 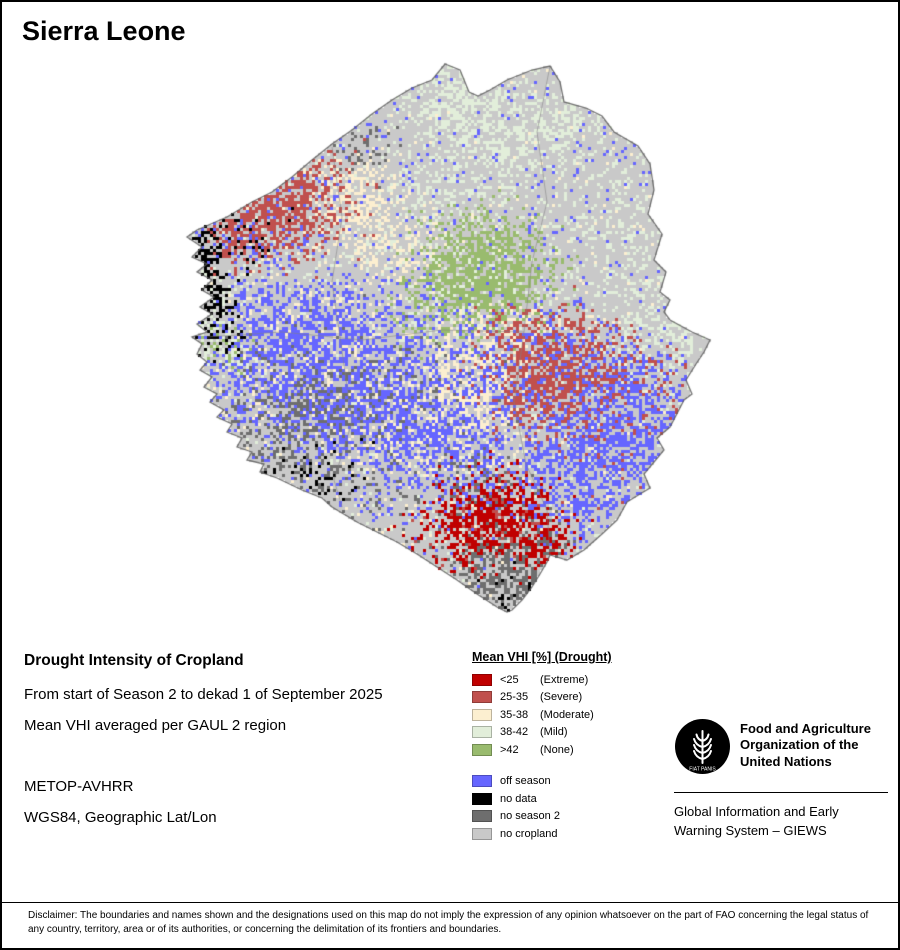 What do you see at coordinates (781, 792) in the screenshot?
I see `fao-divider` at bounding box center [781, 792].